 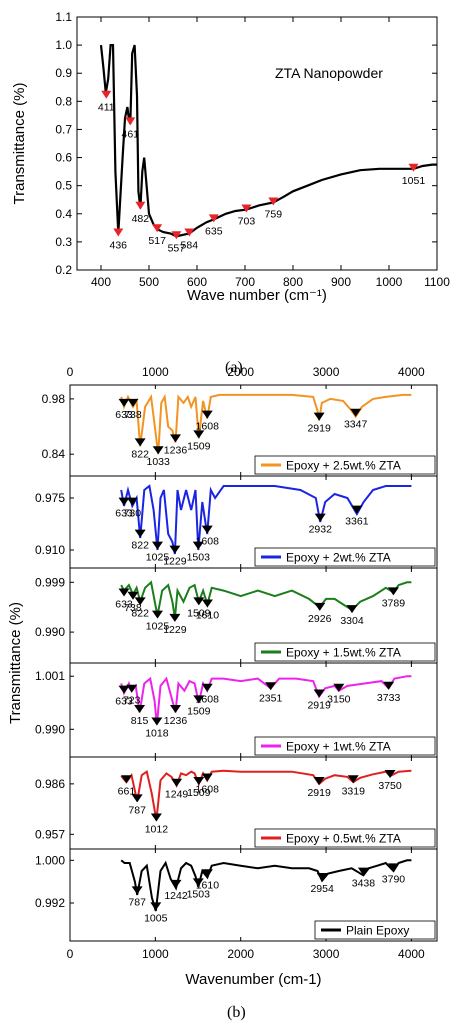 What do you see at coordinates (50, 550) in the screenshot?
I see `y-tick-label-b: 0.910` at bounding box center [50, 550].